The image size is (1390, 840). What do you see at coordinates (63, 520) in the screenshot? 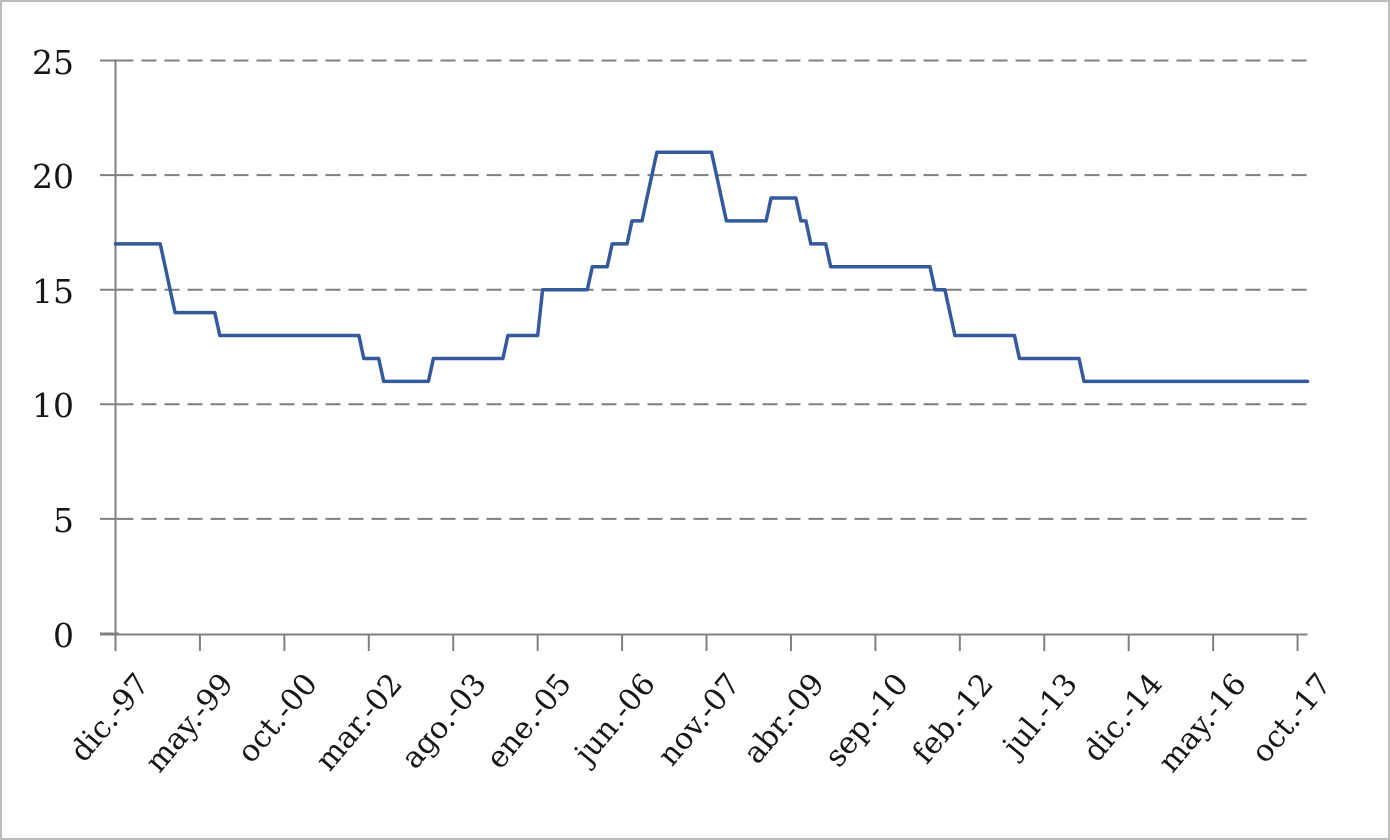
I see `y-axis-tick-label: 5` at bounding box center [63, 520].